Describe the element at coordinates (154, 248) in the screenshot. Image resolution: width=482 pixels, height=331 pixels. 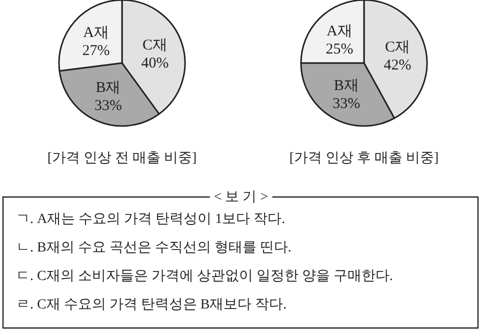
I see `text: ㄴ. B재의 수요 곡선은 수직선의 형태를 띤다.` at that location.